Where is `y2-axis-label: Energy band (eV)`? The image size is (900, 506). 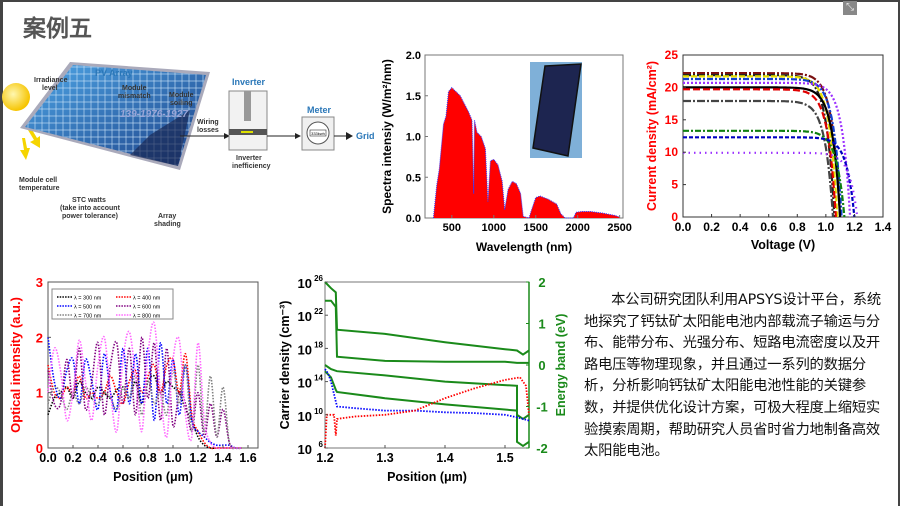 y2-axis-label: Energy band (eV) is located at coordinates (561, 365).